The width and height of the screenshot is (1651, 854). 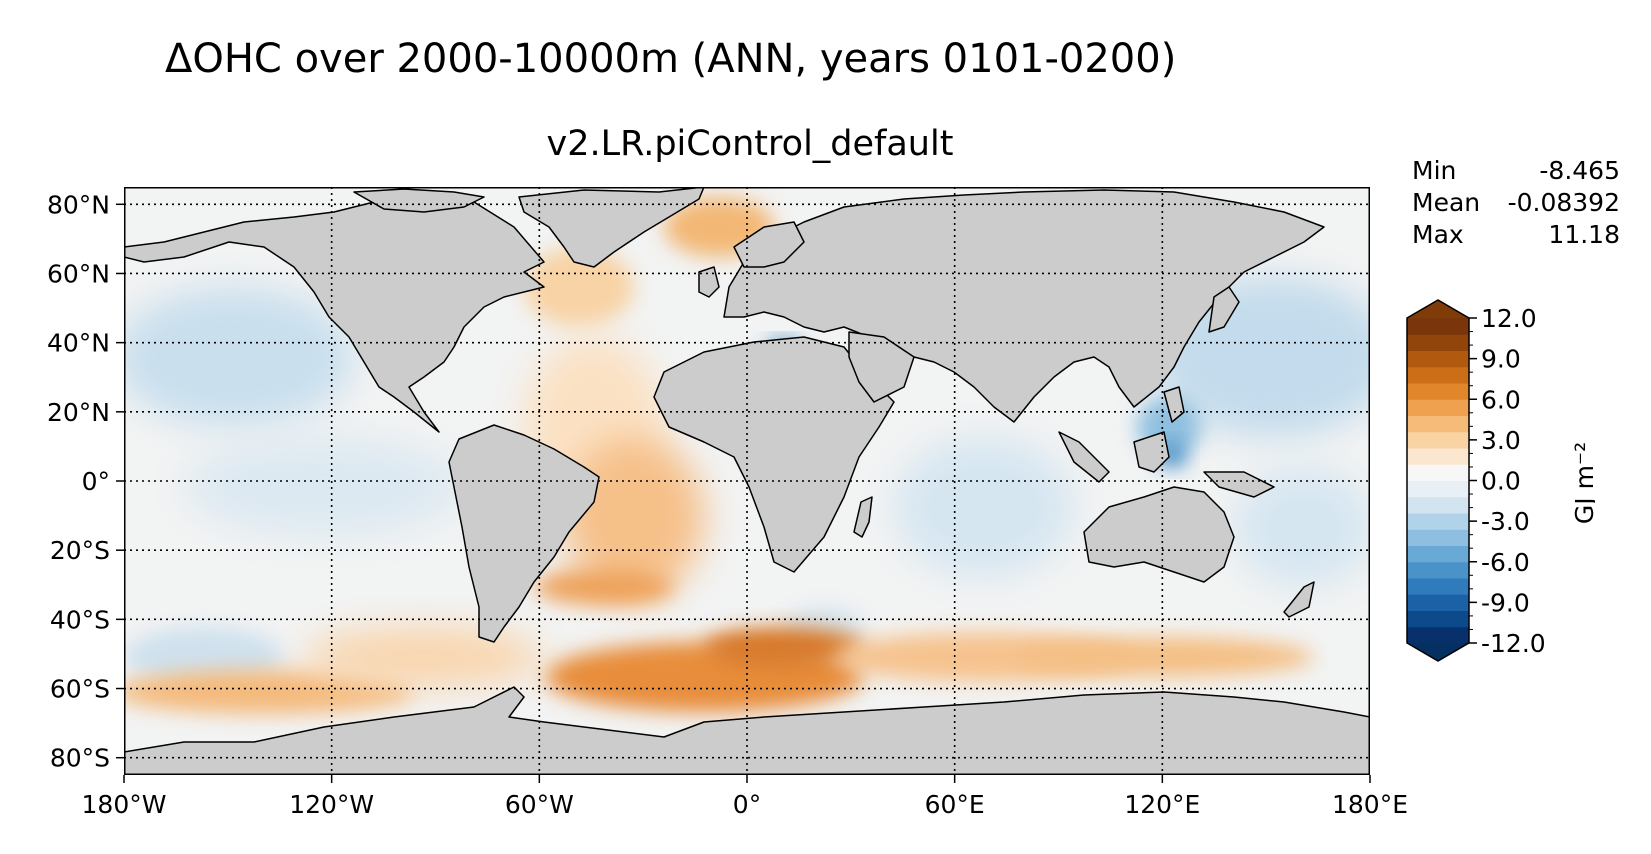 What do you see at coordinates (124, 804) in the screenshot?
I see `x-tick-label: 180°W` at bounding box center [124, 804].